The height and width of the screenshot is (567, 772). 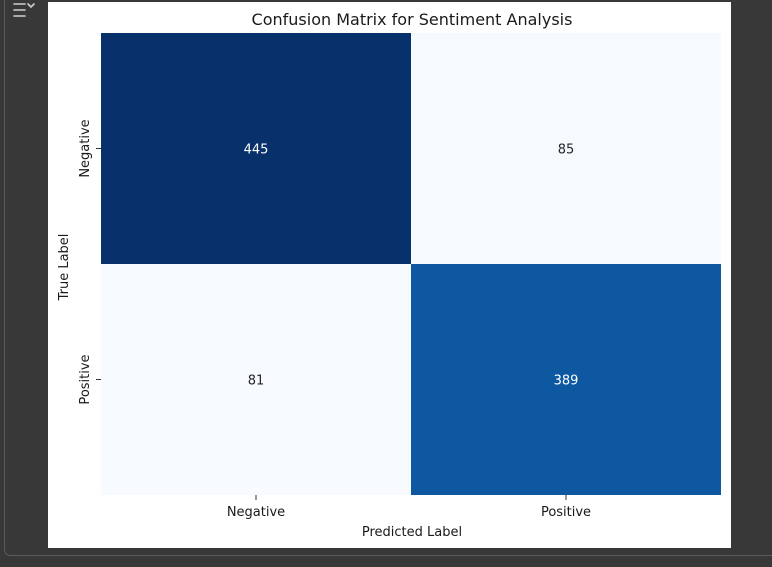 I want to click on cell-value-label-0-1: 85, so click(x=566, y=150).